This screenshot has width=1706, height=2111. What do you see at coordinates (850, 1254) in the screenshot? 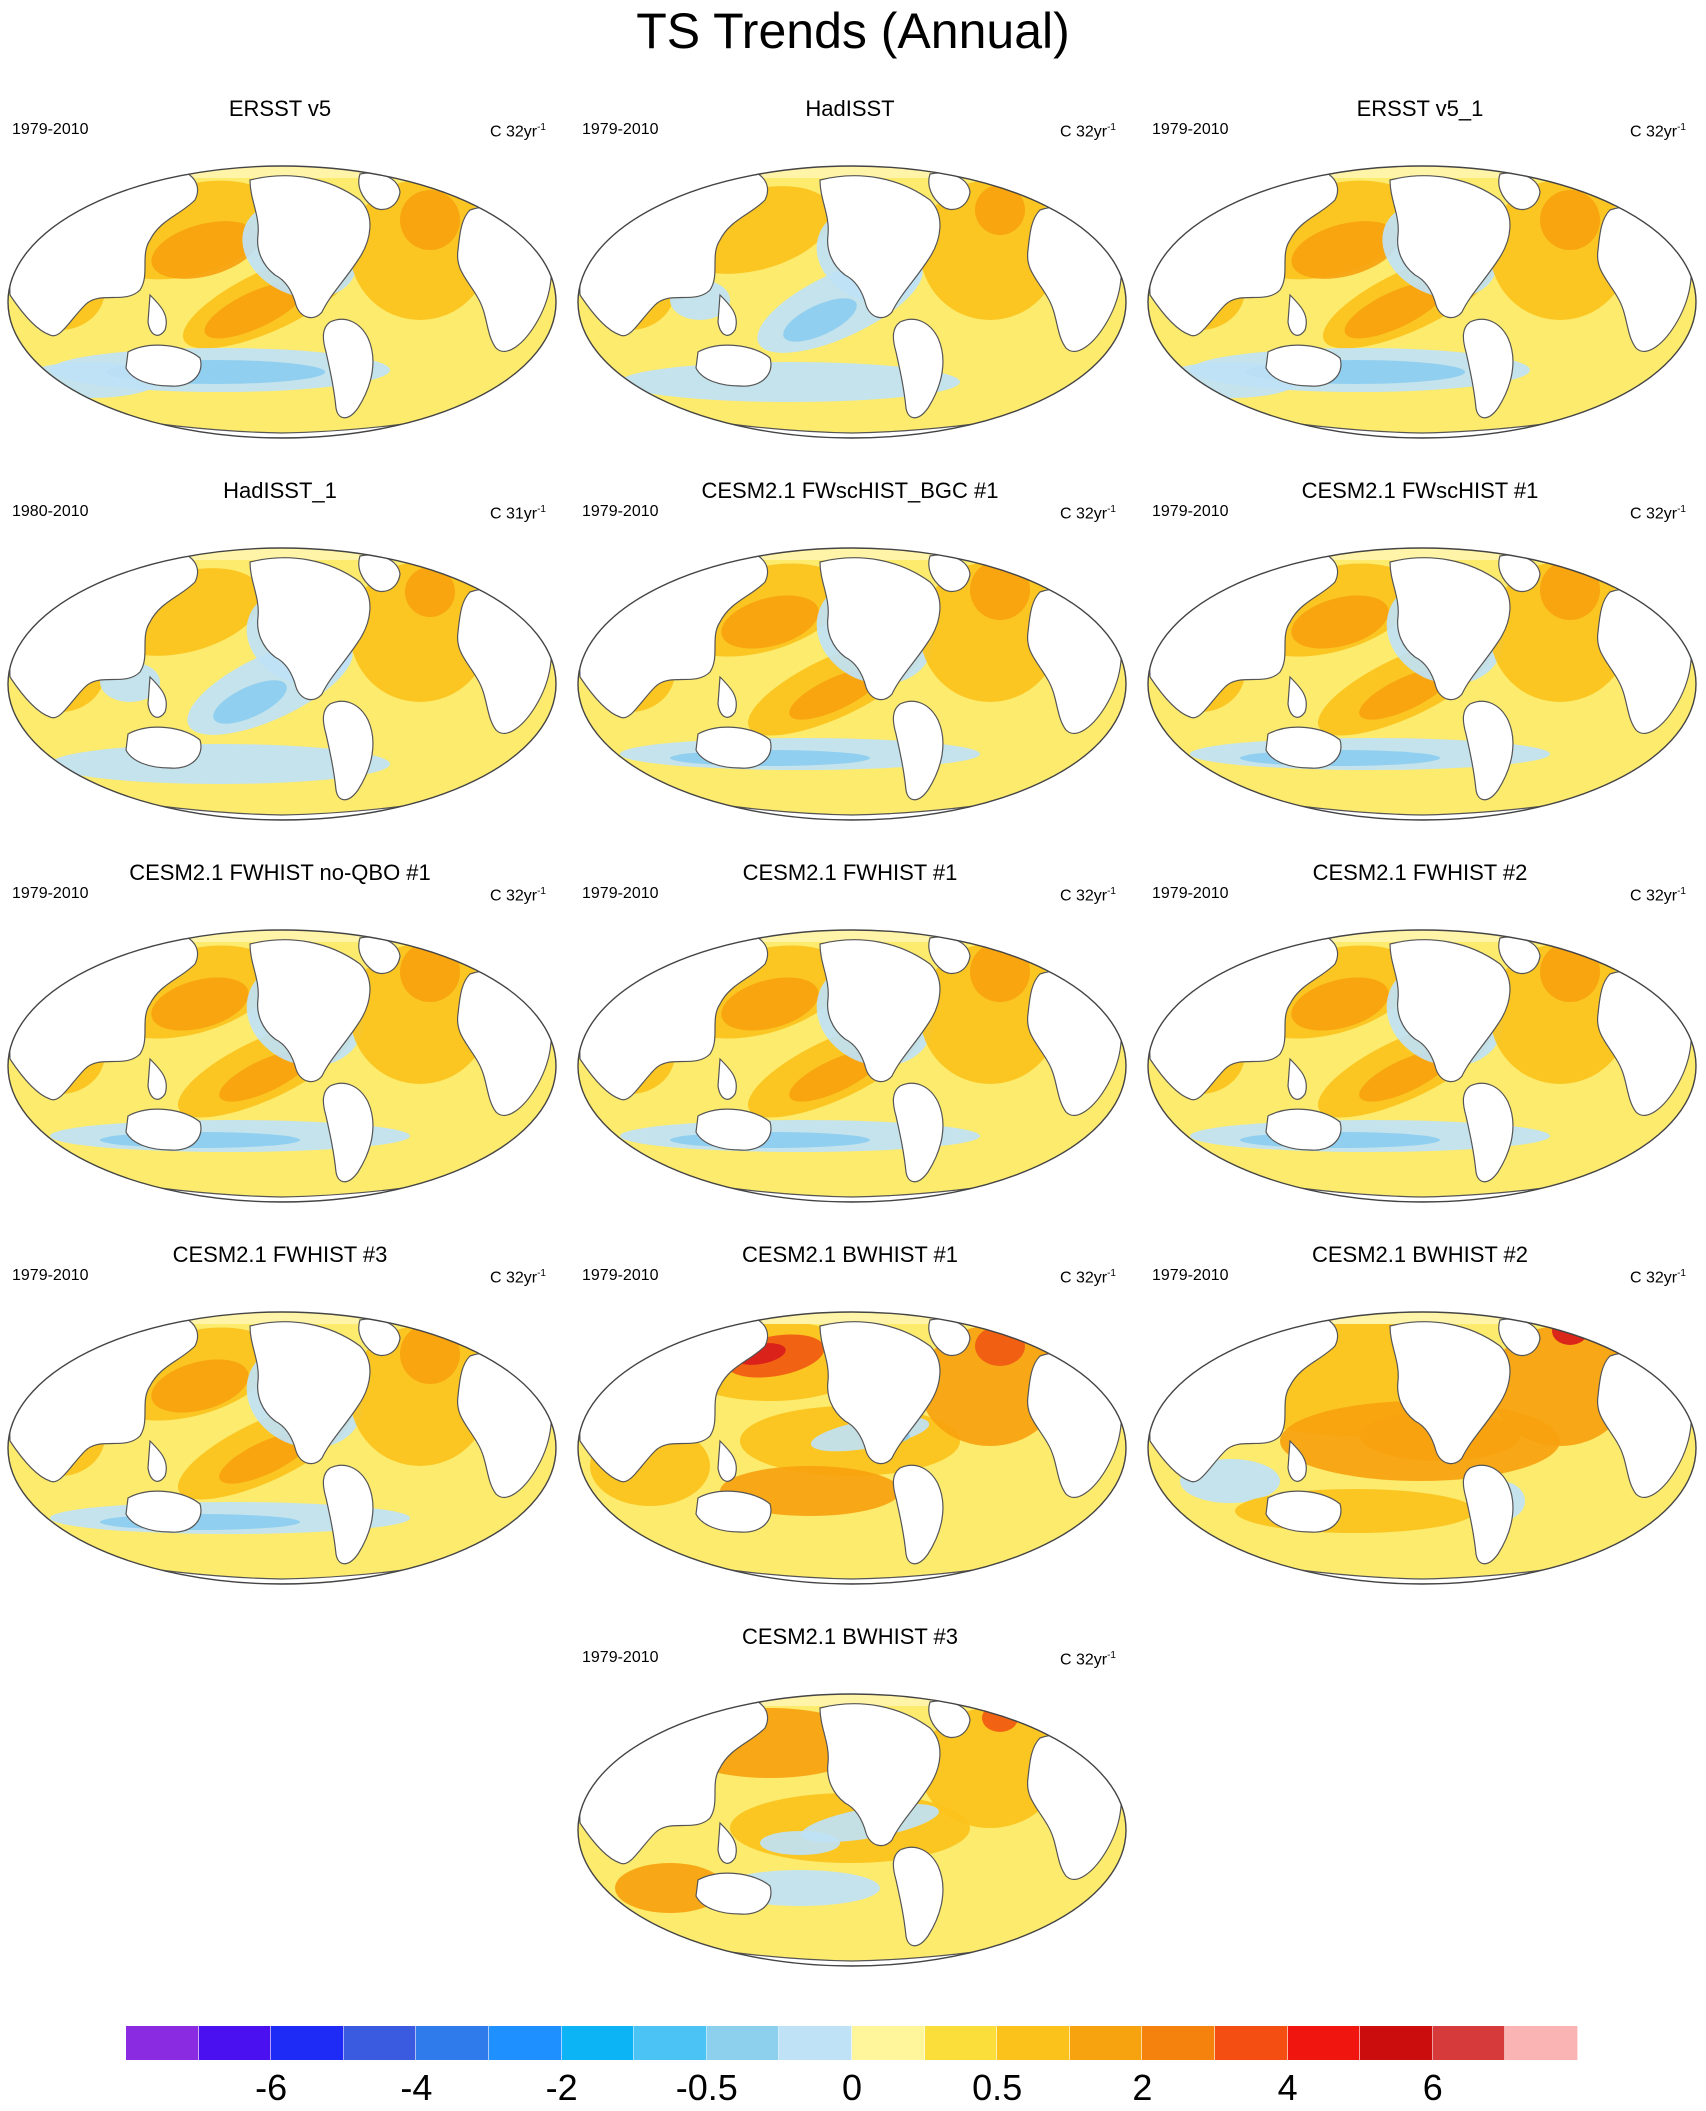
I see `panel-title: CESM2.1 BWHIST #1` at bounding box center [850, 1254].